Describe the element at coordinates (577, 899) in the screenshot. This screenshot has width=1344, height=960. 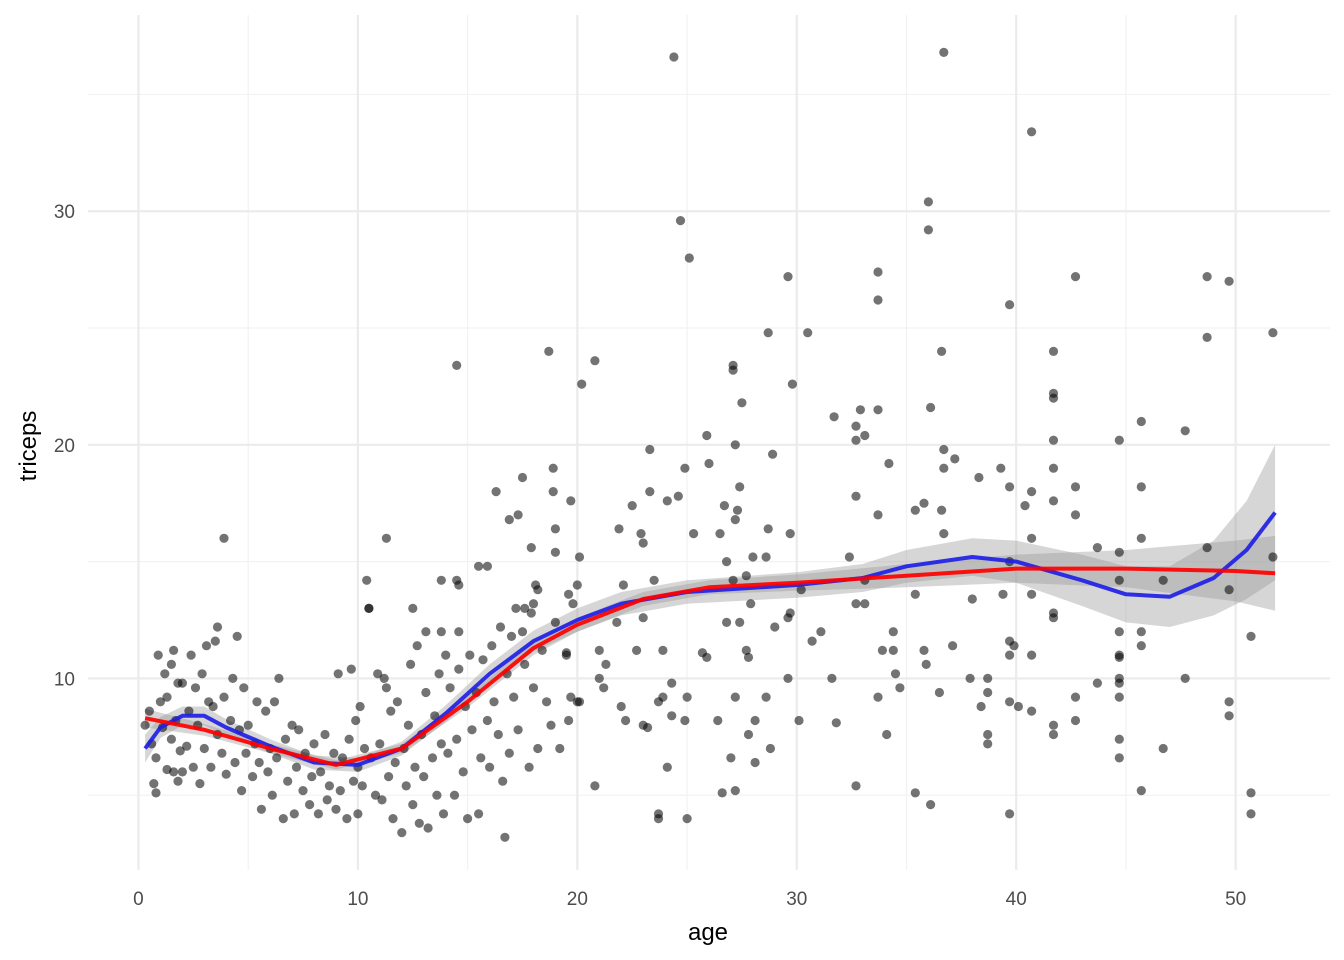
I see `x-tick-label: 20` at that location.